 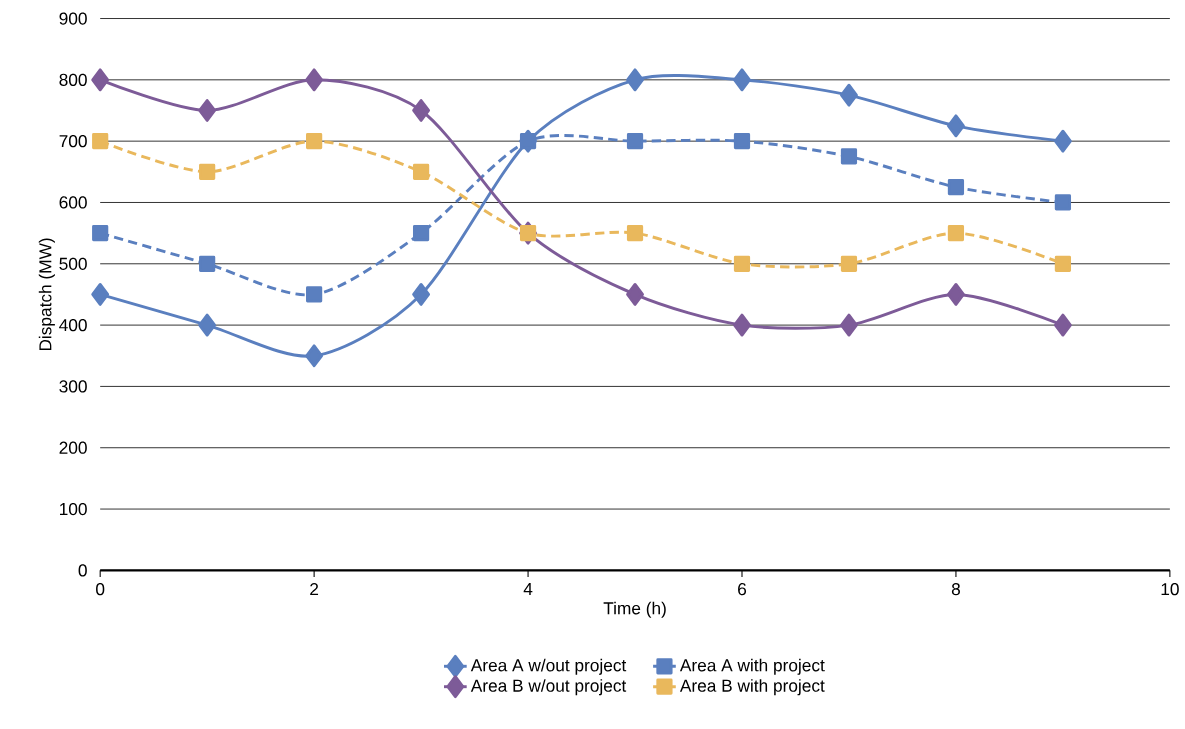 What do you see at coordinates (73, 18) in the screenshot?
I see `y-tick-label: 900` at bounding box center [73, 18].